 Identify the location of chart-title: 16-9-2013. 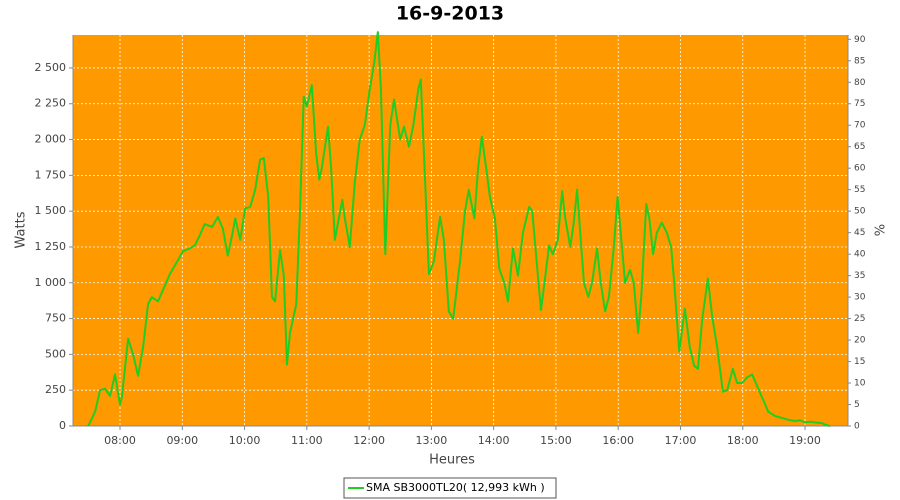
(450, 14).